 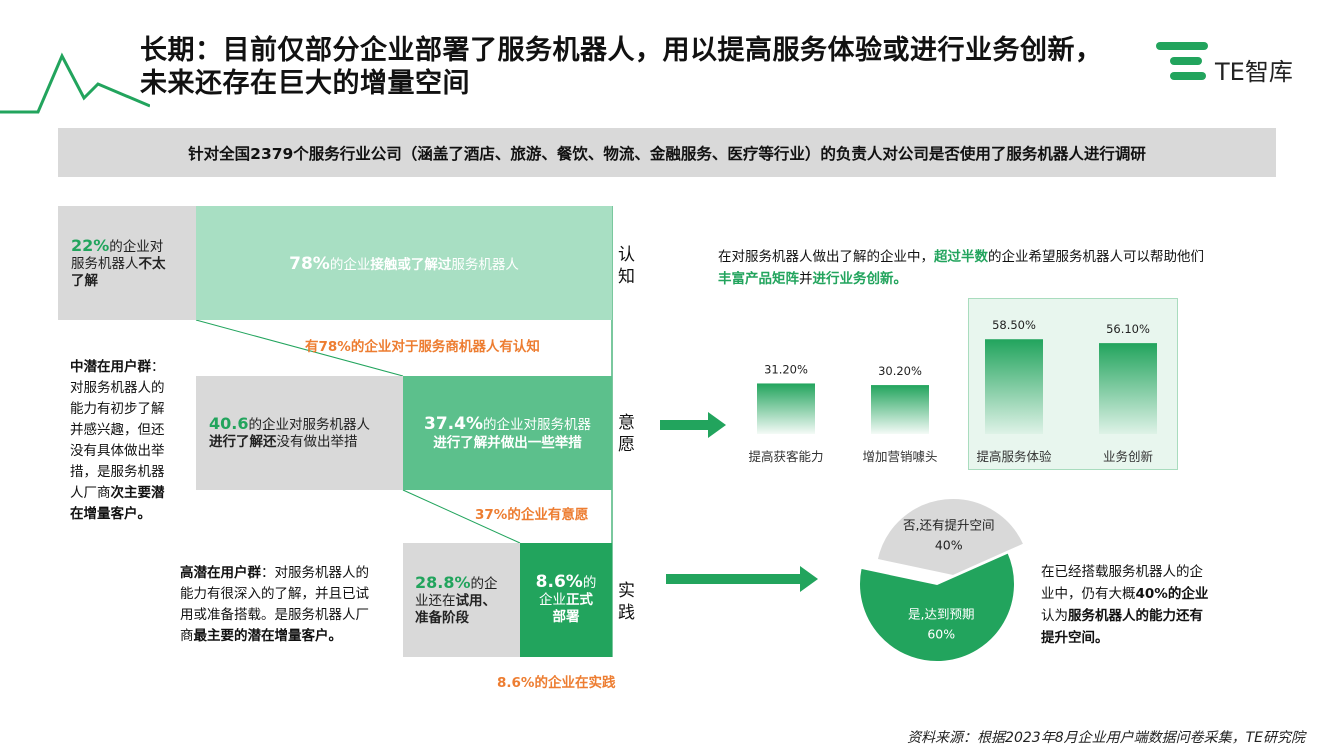 I want to click on bar-category-label-3: 提高服务体验, so click(x=1014, y=456).